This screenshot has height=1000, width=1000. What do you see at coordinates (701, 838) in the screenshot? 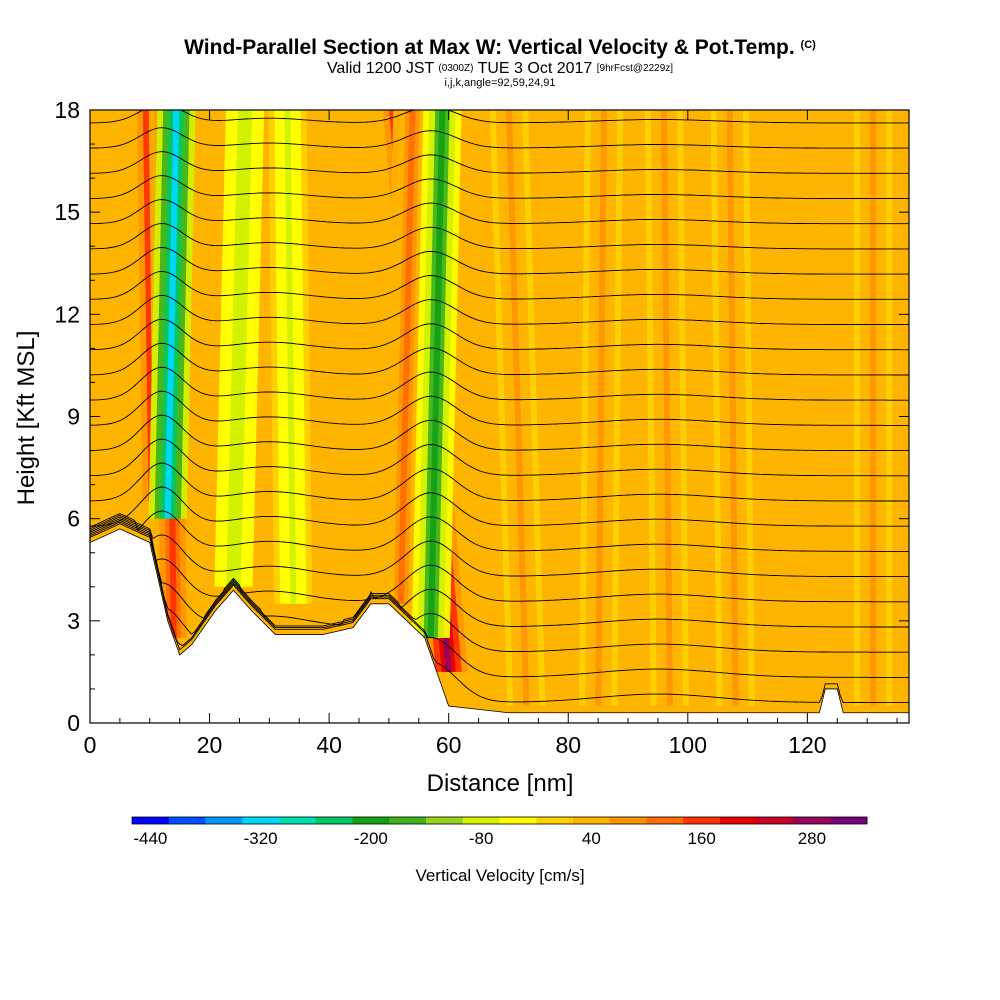
I see `colorbar-tick-label: 160` at bounding box center [701, 838].